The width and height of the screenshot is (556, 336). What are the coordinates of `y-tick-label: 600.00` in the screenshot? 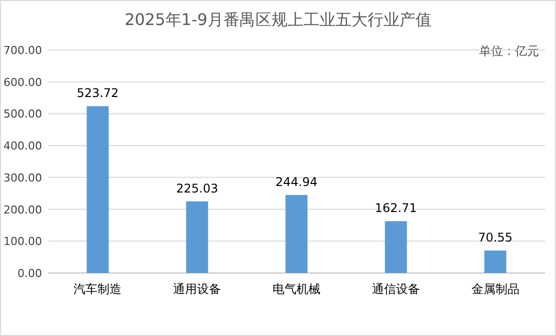 It's located at (23, 82).